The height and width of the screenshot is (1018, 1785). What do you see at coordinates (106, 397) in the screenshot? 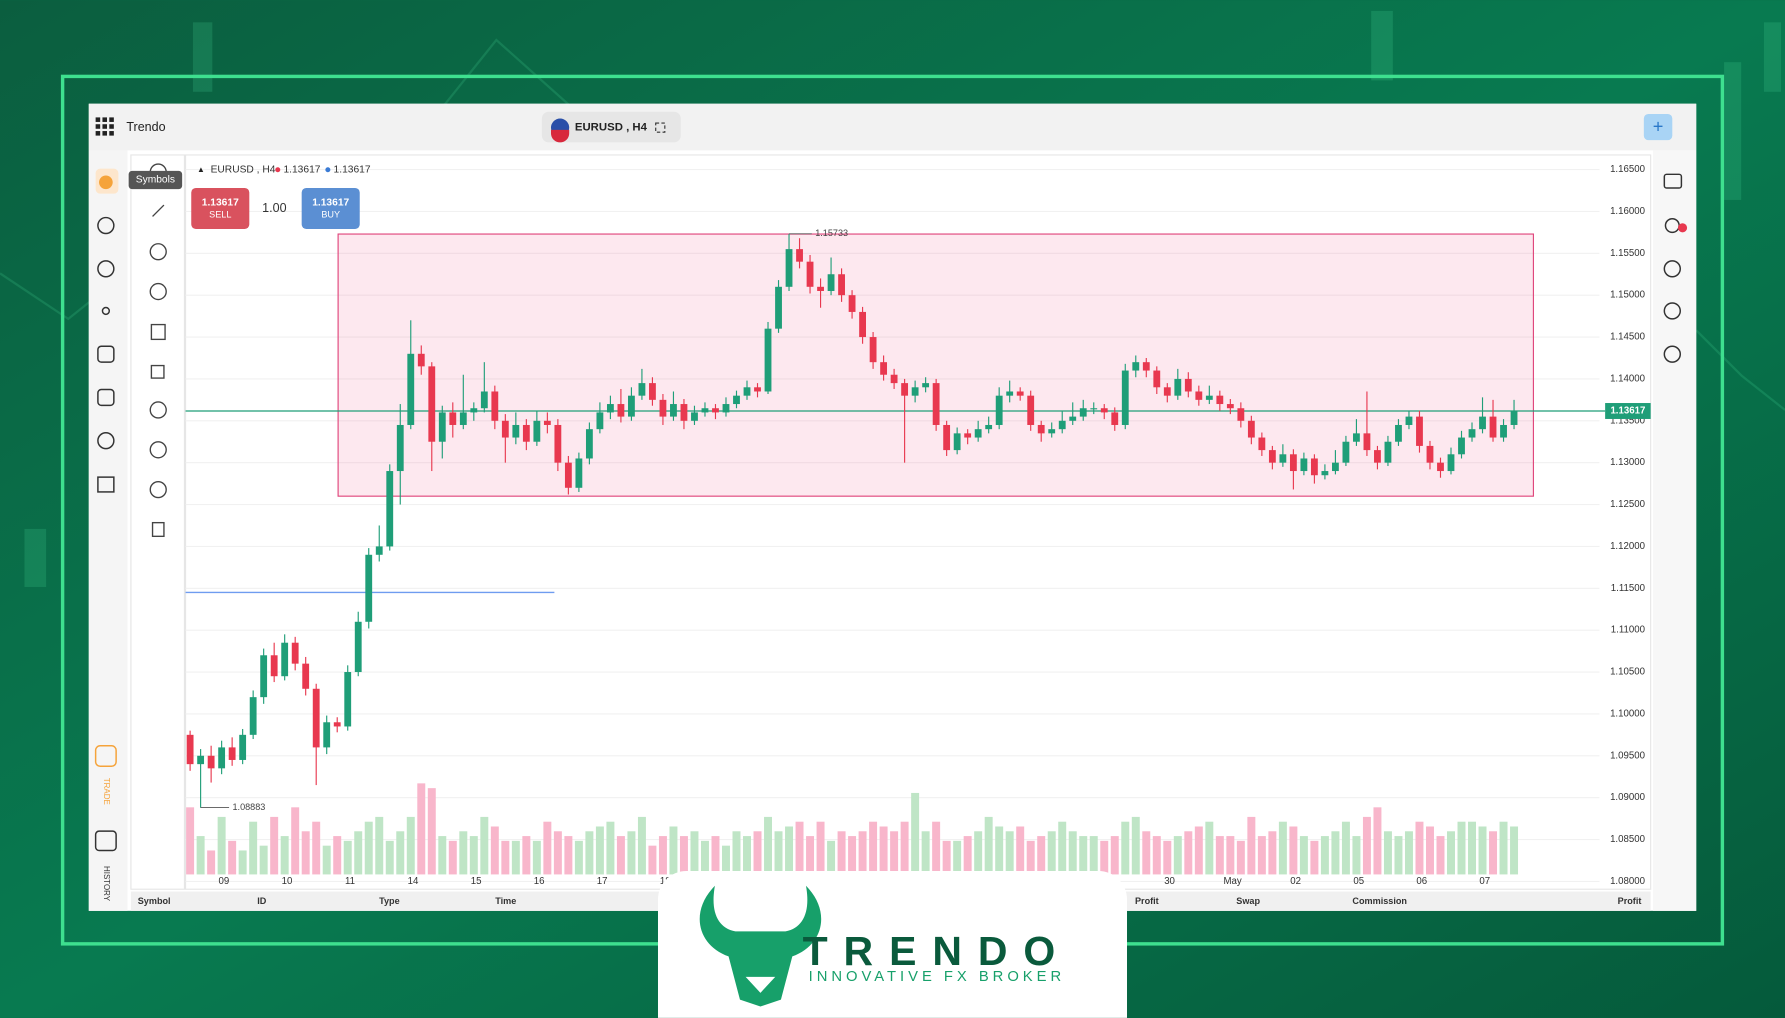
I see `nav-calendar` at bounding box center [106, 397].